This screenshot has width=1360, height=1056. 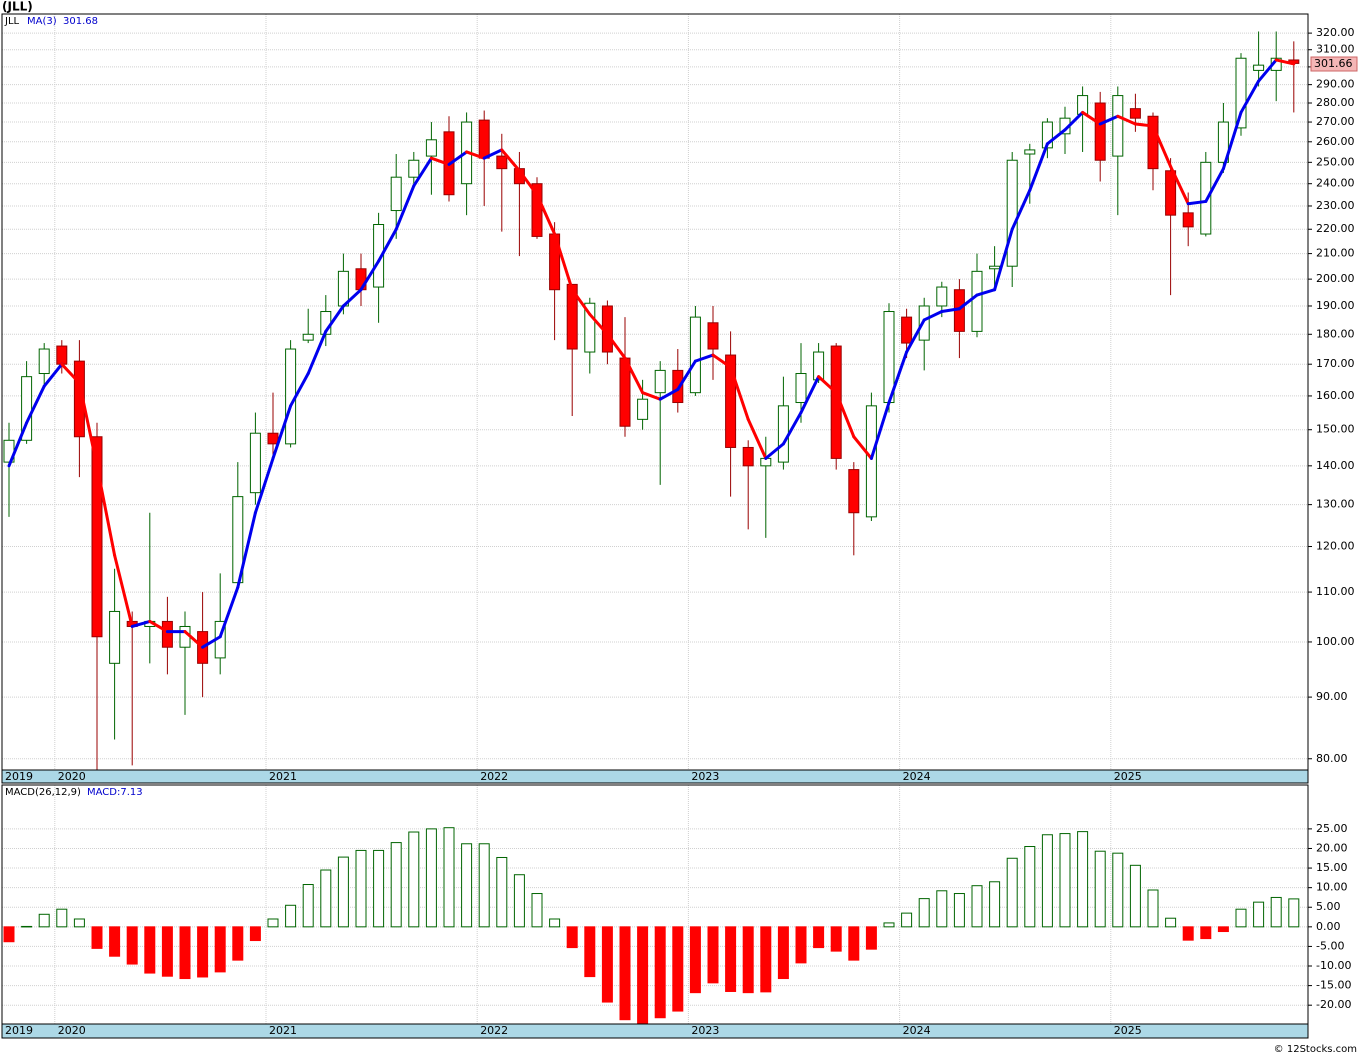 I want to click on y-tick-label: 80.00, so click(x=1332, y=758).